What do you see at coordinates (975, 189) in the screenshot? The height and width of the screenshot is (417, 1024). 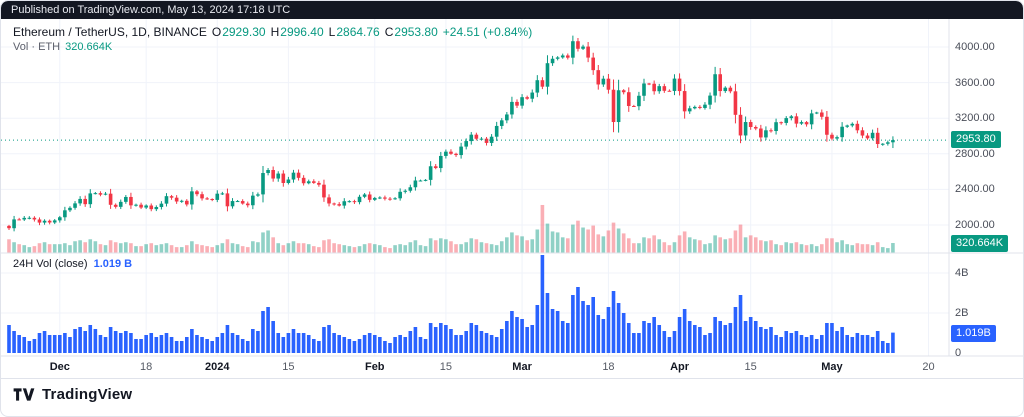 I see `price-axis-label: 2400.00` at bounding box center [975, 189].